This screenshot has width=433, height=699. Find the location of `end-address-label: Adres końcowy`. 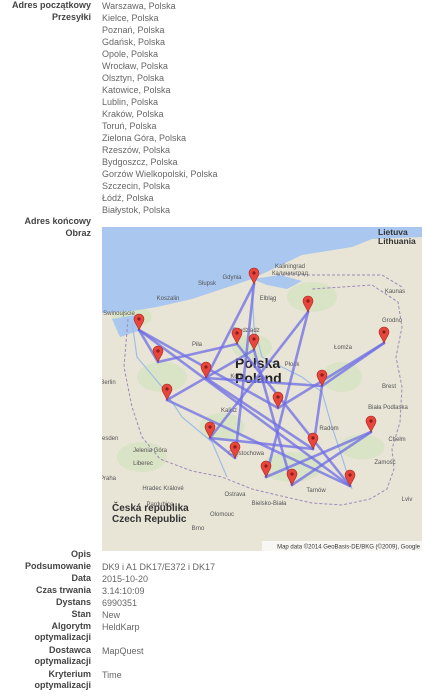

end-address-label: Adres końcowy is located at coordinates (57, 221).